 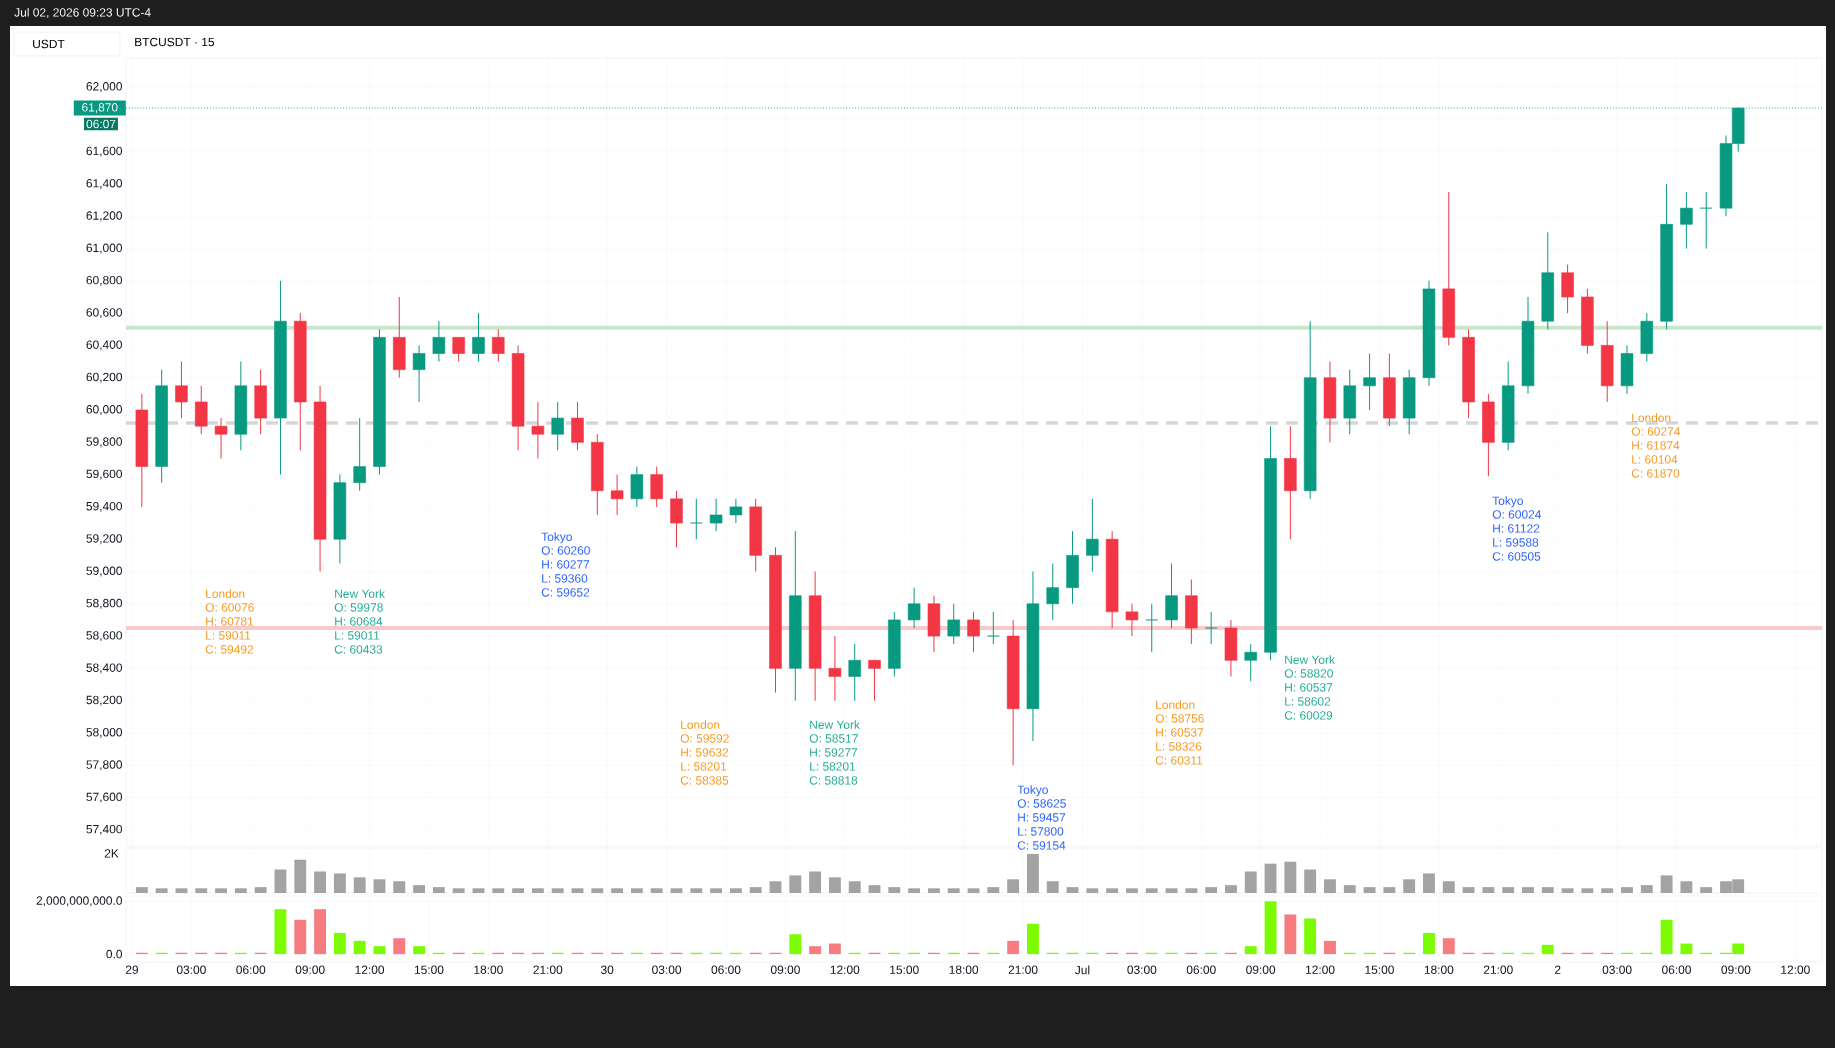 What do you see at coordinates (104, 345) in the screenshot?
I see `y-tick-label: 60,400` at bounding box center [104, 345].